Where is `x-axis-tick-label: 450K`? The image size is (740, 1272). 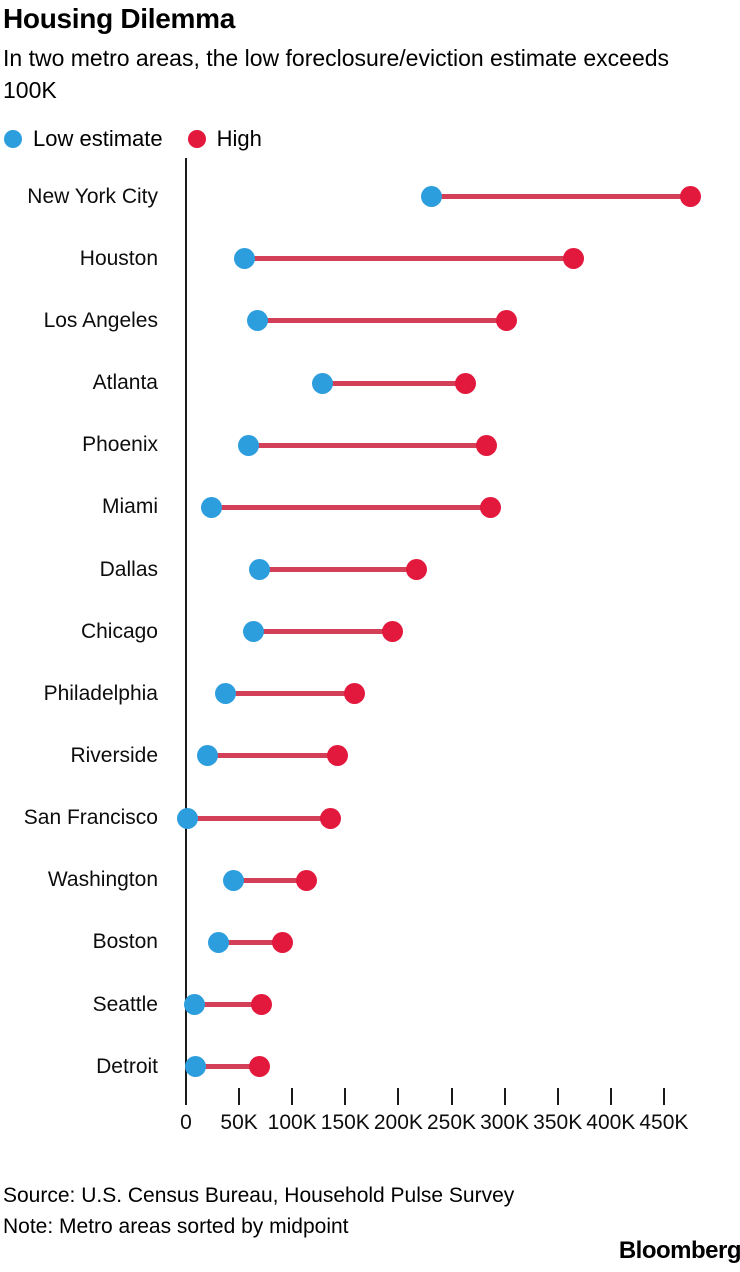 x-axis-tick-label: 450K is located at coordinates (664, 1122).